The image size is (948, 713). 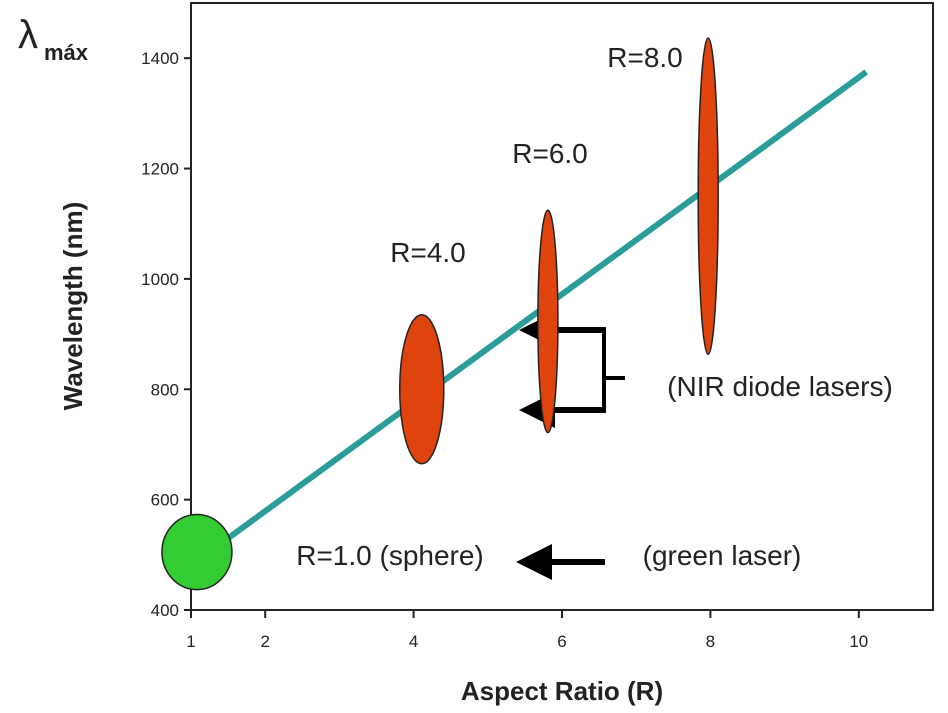 I want to click on y-tick-label: 400, so click(x=165, y=610).